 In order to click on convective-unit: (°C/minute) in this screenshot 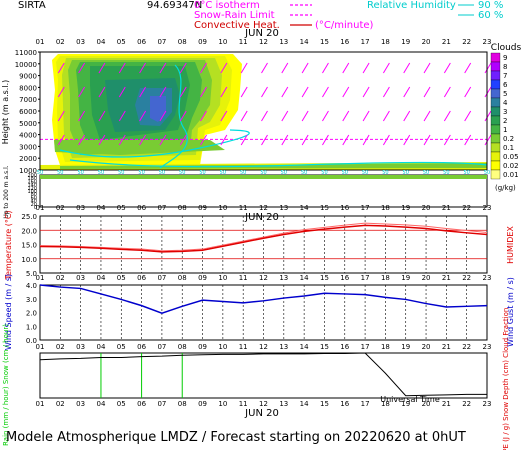, I will do `click(344, 25)`.